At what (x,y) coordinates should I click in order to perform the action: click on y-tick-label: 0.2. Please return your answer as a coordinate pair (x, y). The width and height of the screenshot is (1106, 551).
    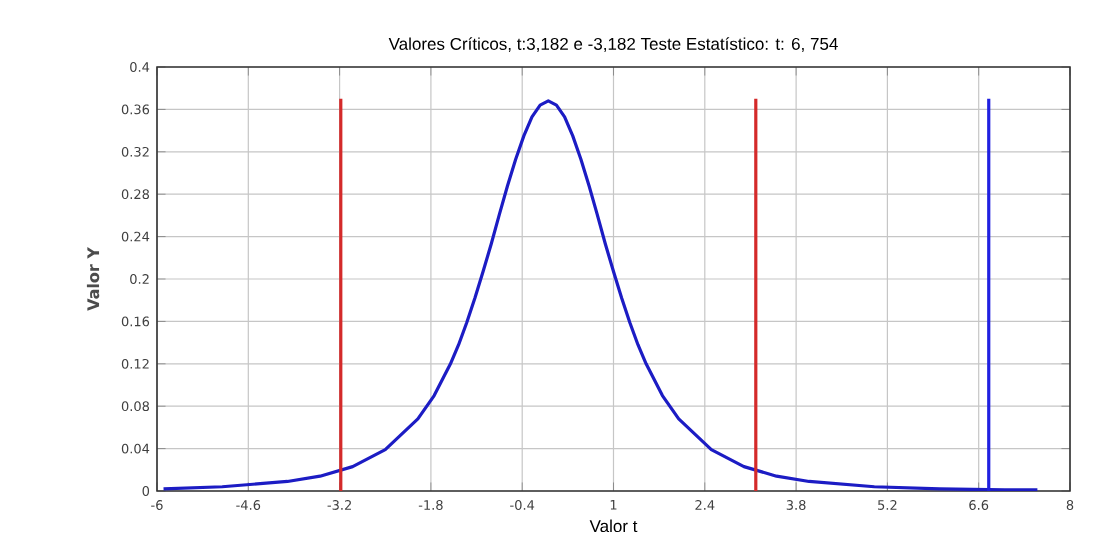
    Looking at the image, I should click on (139, 279).